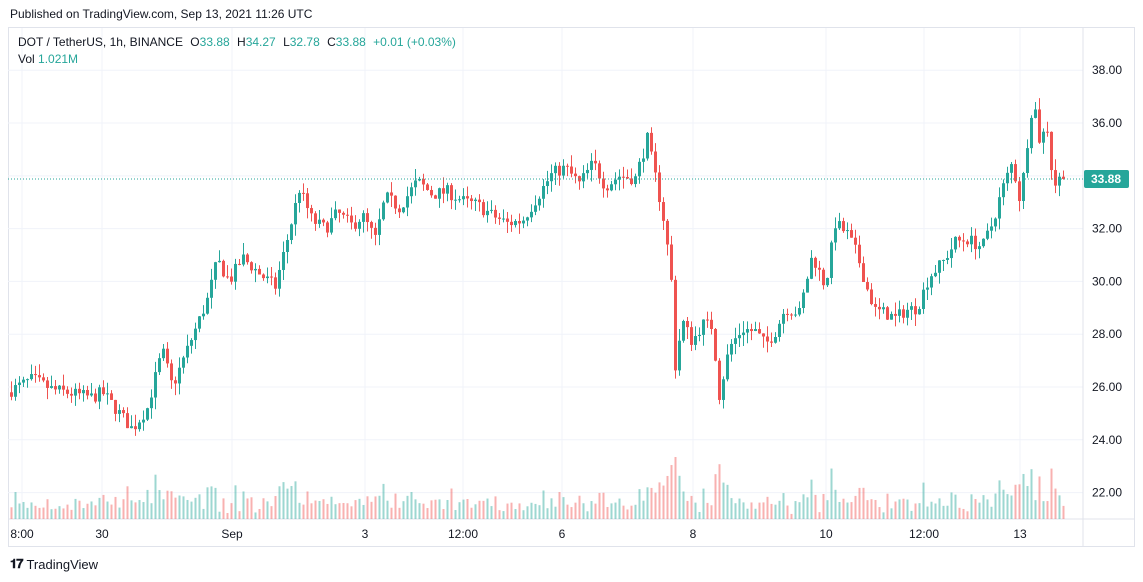  I want to click on x-tick-label: 6, so click(562, 534).